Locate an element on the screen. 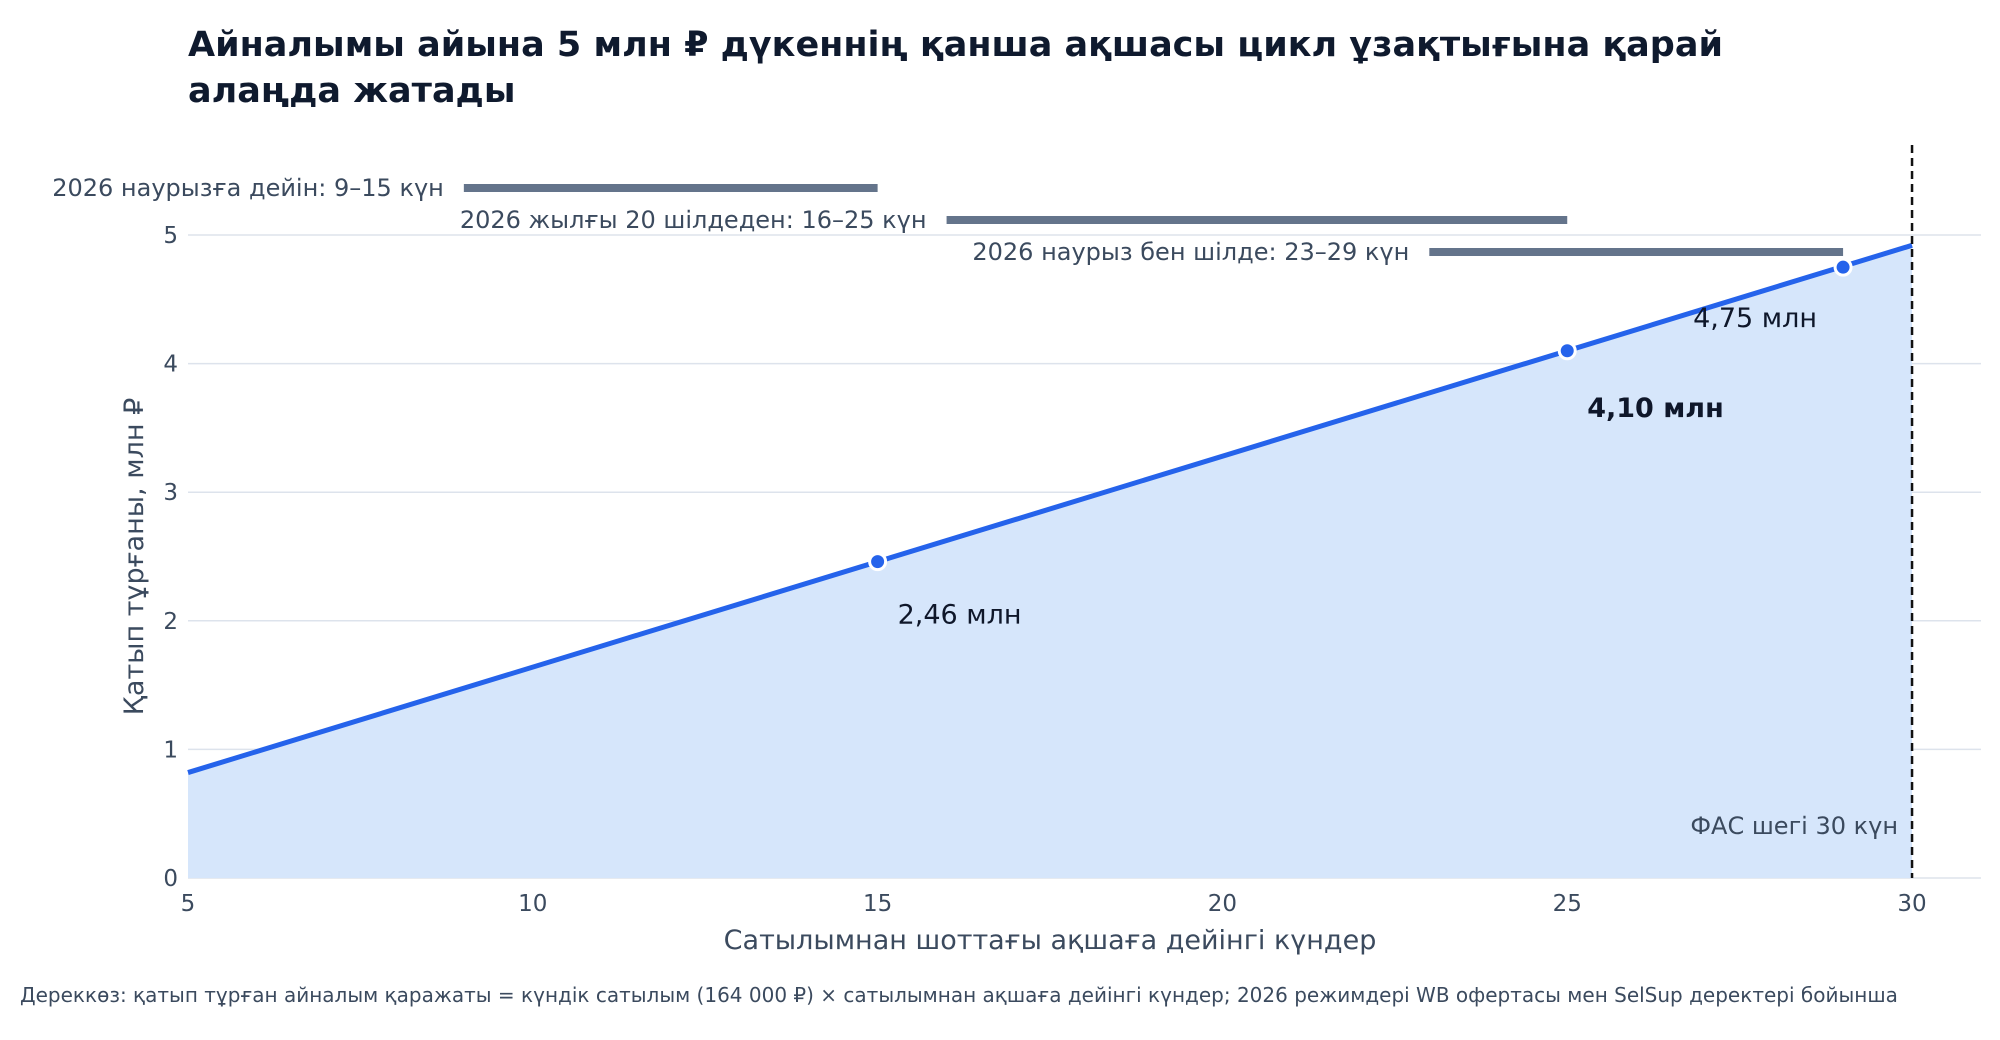 Image resolution: width=2000 pixels, height=1040 pixels. x-tick-label: 15 is located at coordinates (877, 904).